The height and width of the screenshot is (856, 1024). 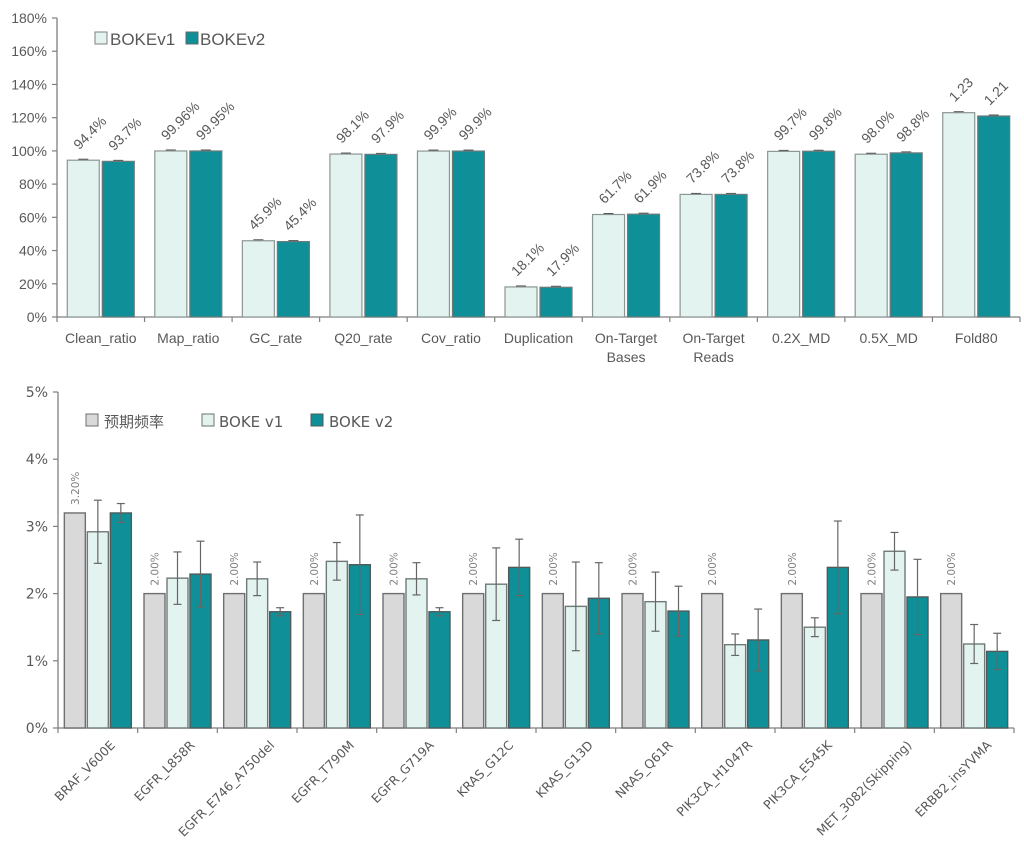 What do you see at coordinates (164, 770) in the screenshot?
I see `bottom-x-tick-label-egfr-l858r: EGFR_L858R` at bounding box center [164, 770].